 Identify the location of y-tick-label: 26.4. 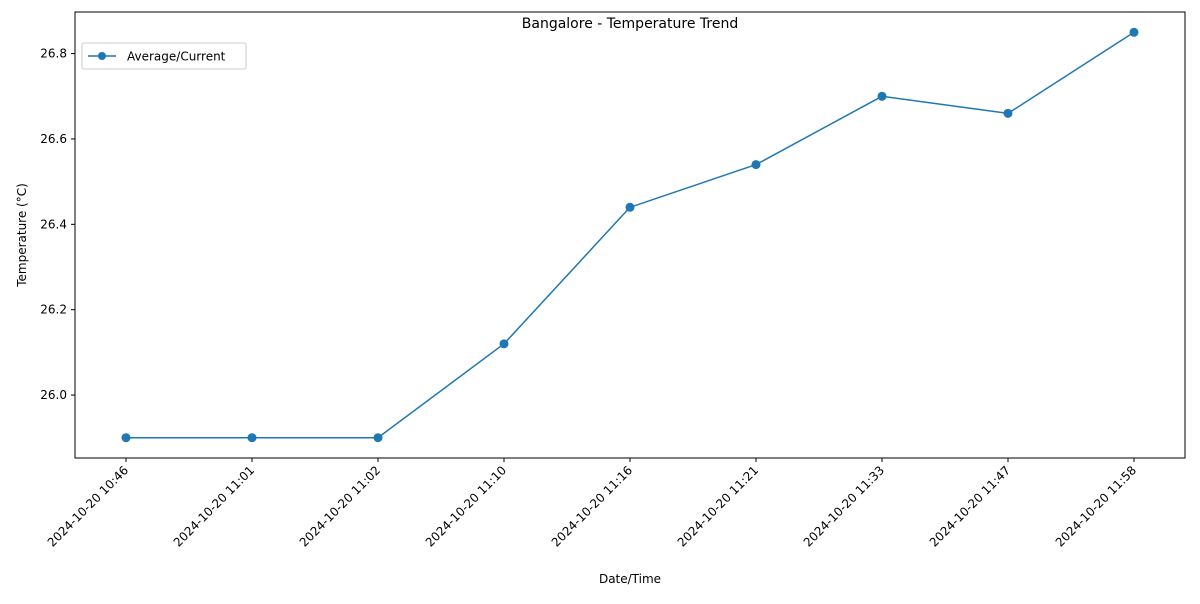
(53, 224).